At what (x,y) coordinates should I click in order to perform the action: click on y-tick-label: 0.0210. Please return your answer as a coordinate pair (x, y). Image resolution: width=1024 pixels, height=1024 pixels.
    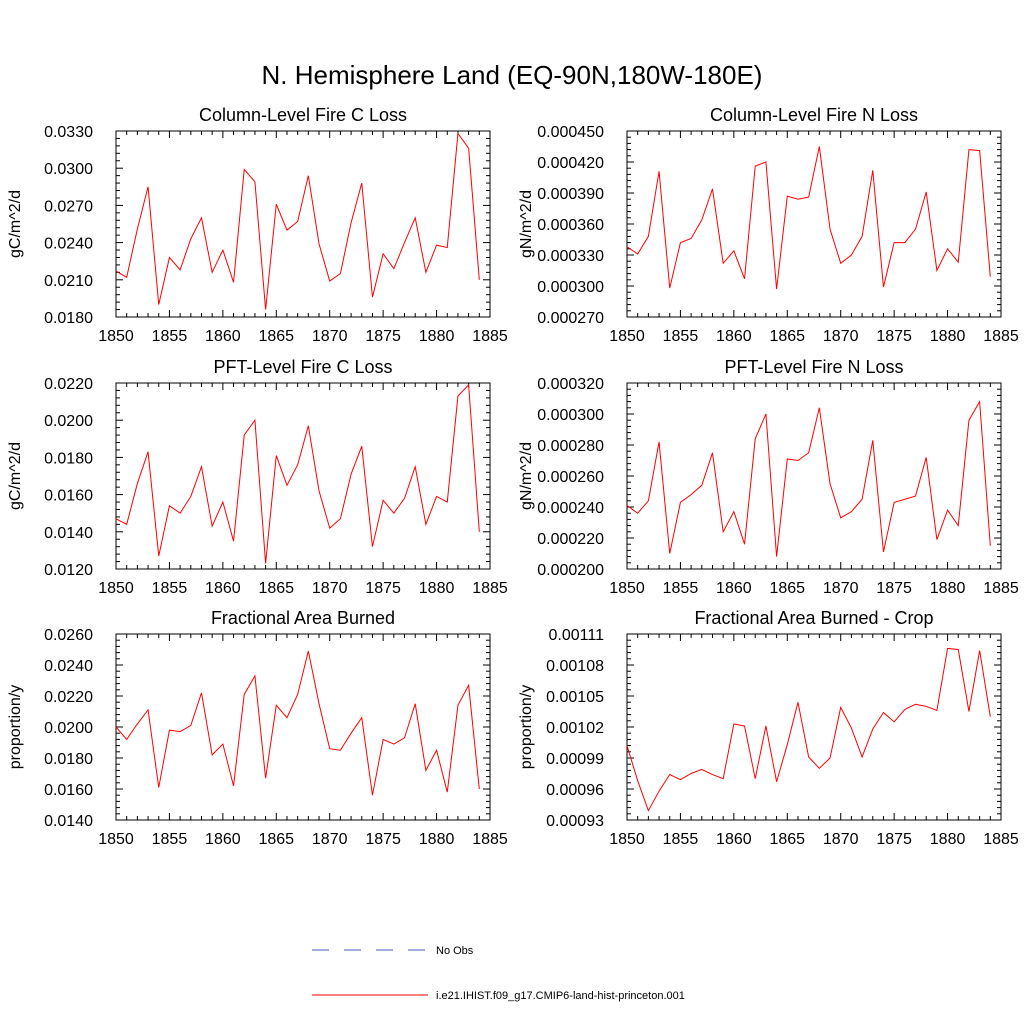
    Looking at the image, I should click on (68, 281).